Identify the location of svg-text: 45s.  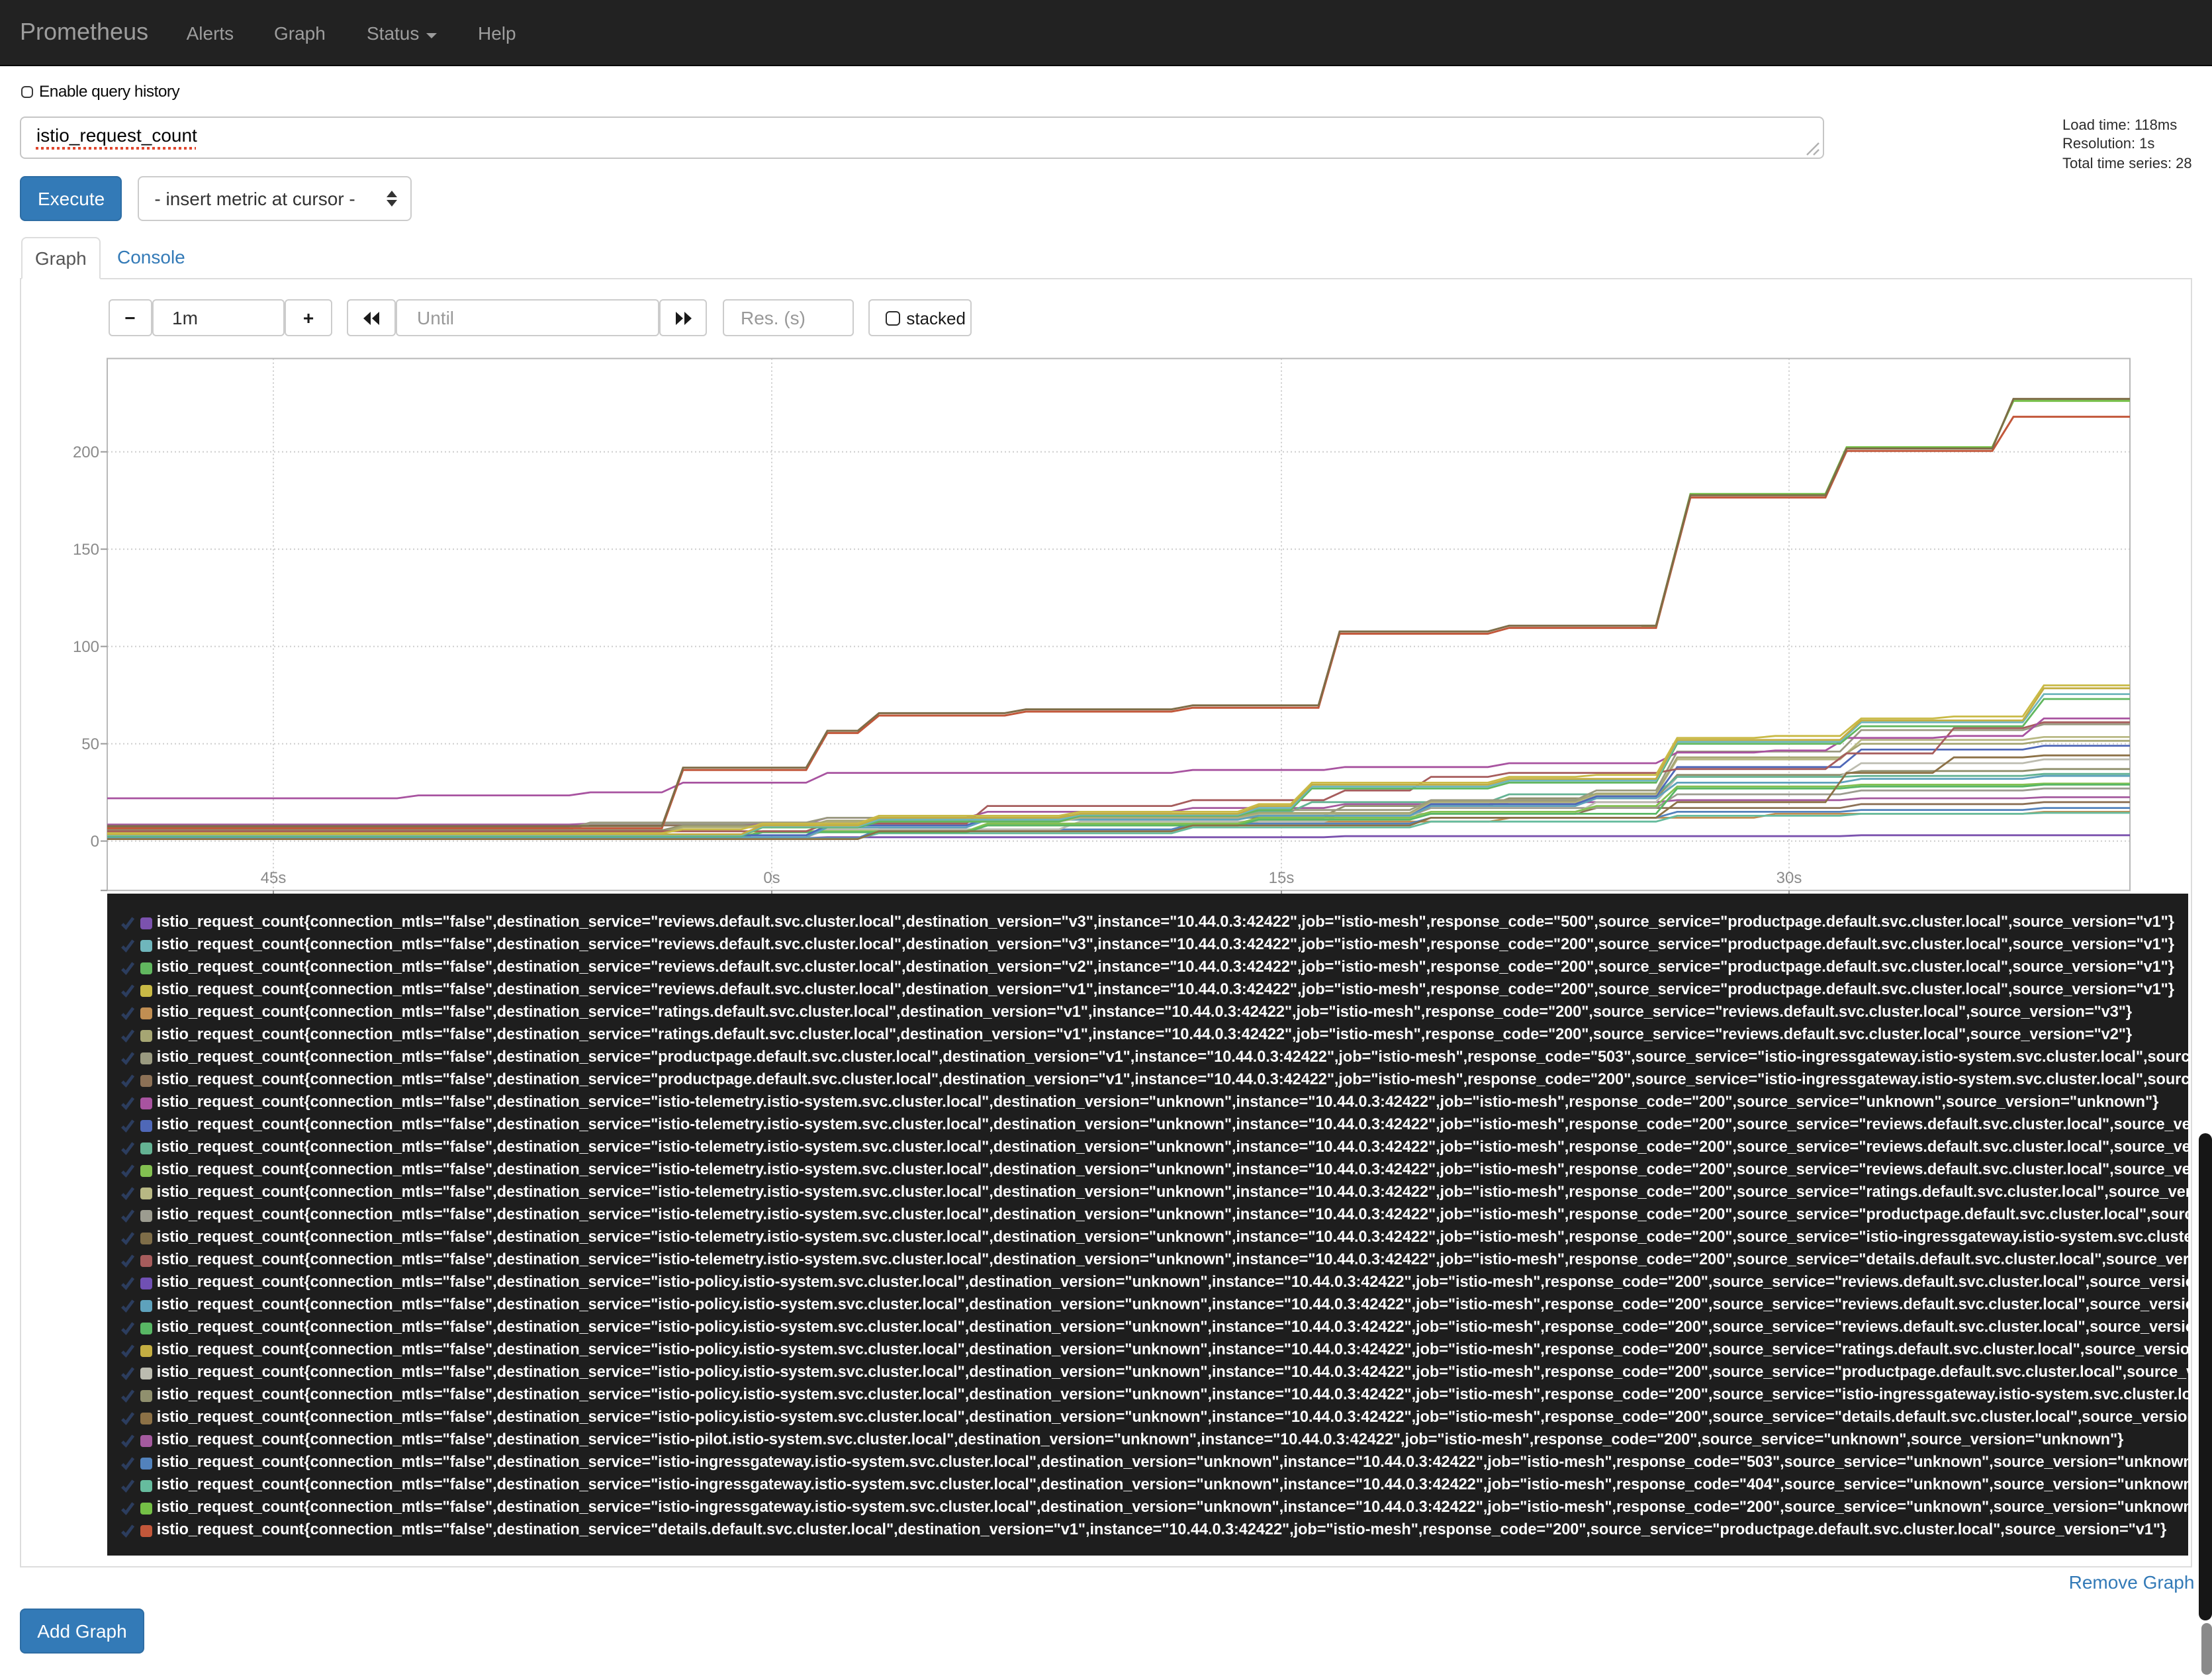
(274, 878).